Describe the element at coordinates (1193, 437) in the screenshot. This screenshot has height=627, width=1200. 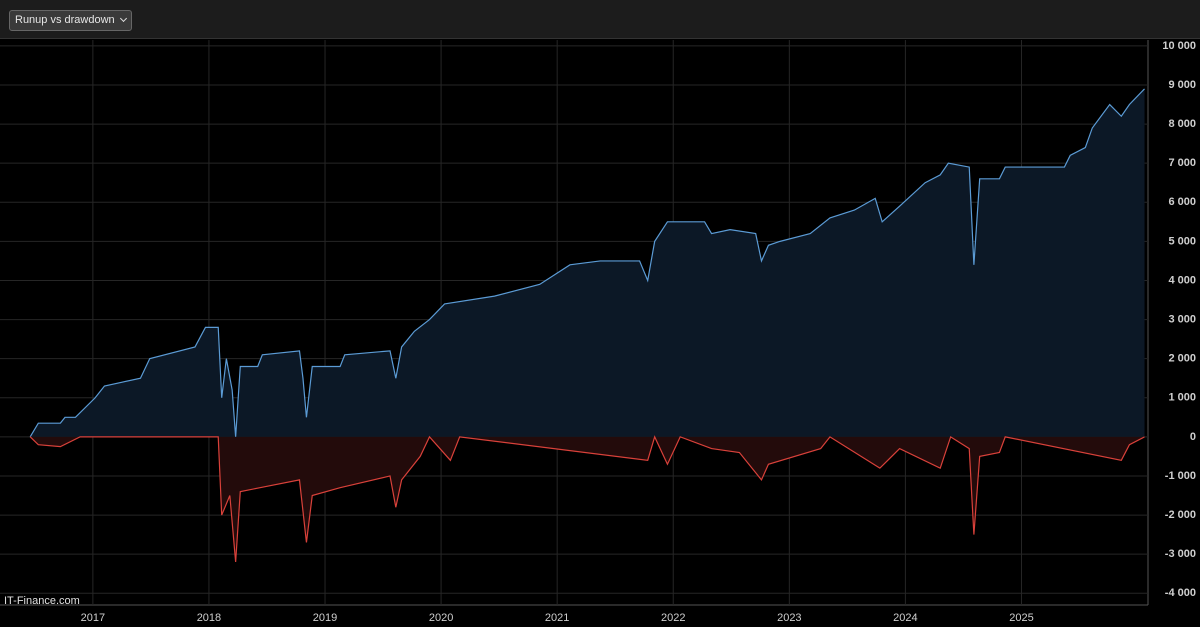
I see `y-tick-label: 0` at that location.